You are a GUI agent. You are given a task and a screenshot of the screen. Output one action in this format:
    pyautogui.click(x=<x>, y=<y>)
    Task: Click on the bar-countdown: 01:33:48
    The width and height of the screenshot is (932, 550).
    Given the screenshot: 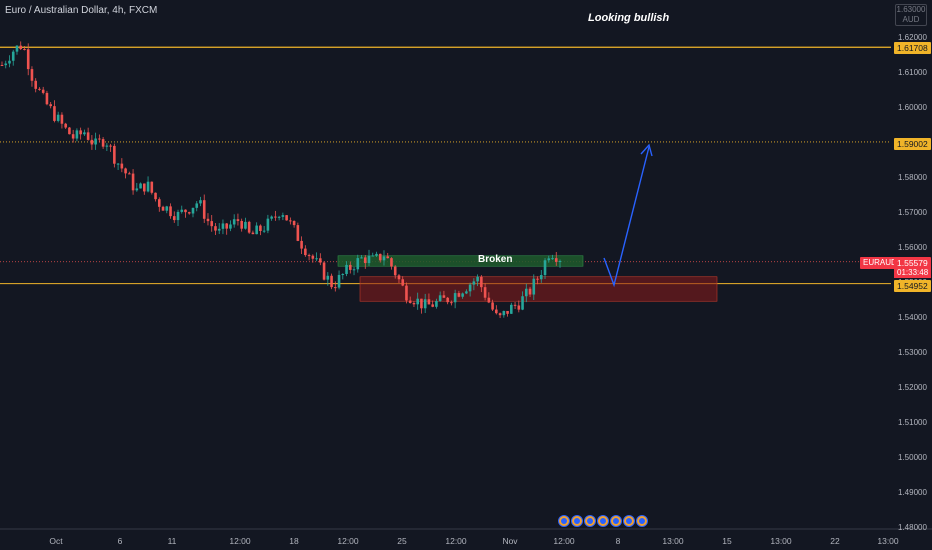 What is the action you would take?
    pyautogui.click(x=913, y=273)
    